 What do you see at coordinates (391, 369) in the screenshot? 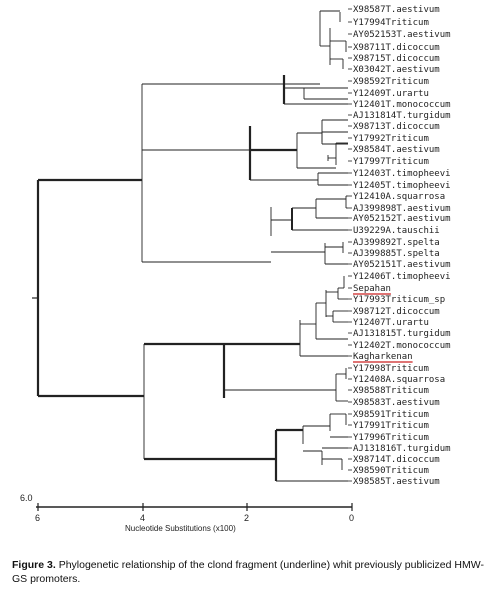
I see `leaf-label: Y17998Triticum` at bounding box center [391, 369].